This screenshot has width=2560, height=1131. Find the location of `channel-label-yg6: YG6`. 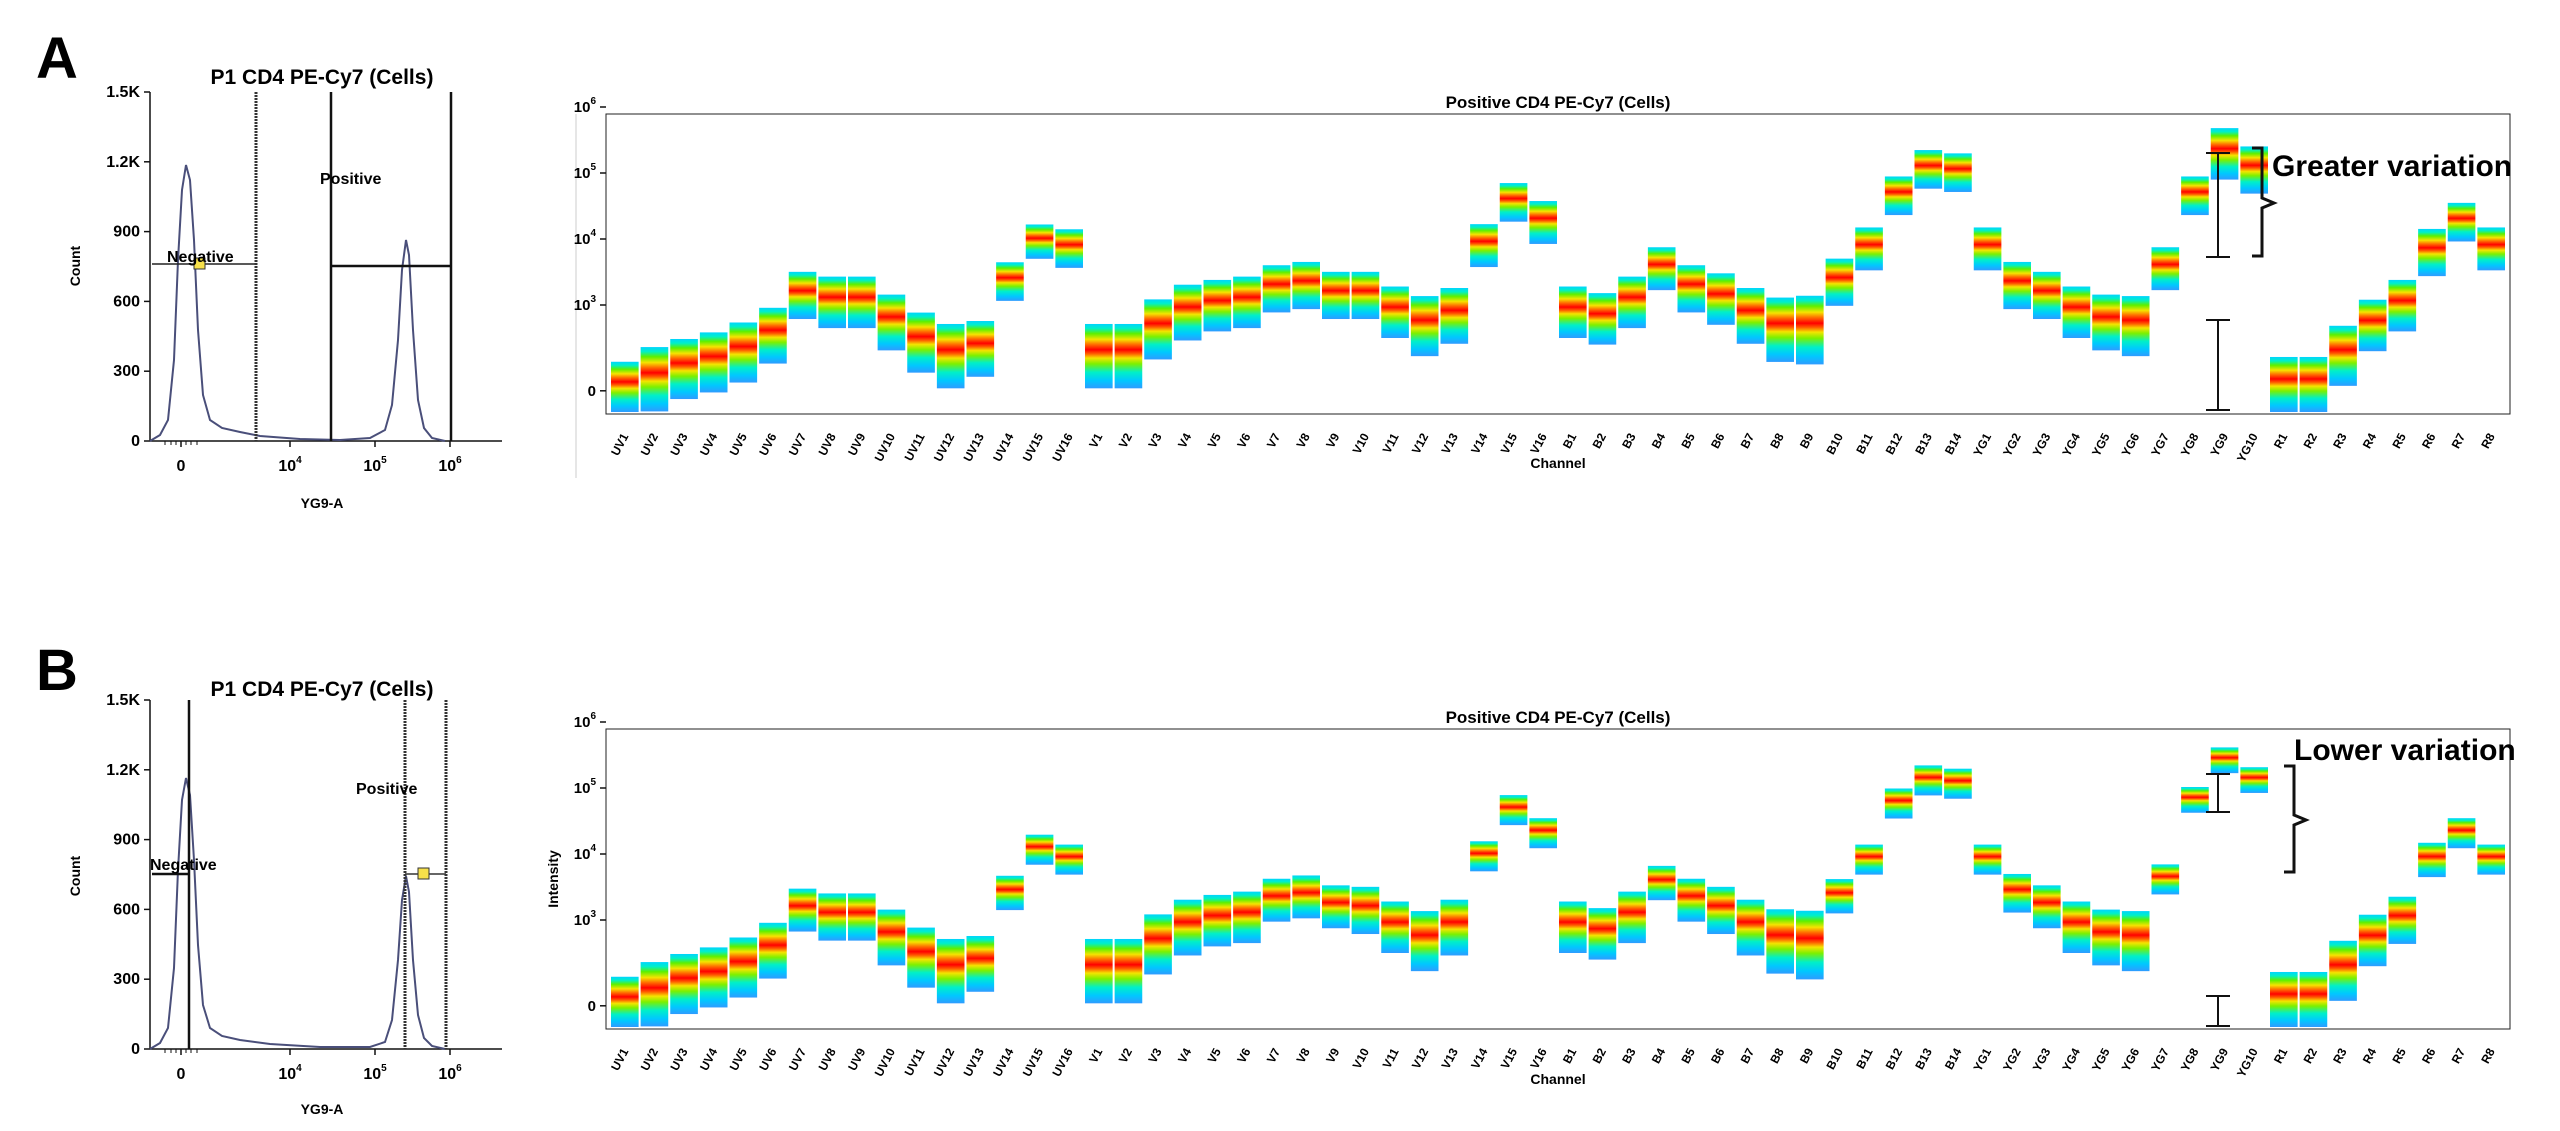

channel-label-yg6: YG6 is located at coordinates (2131, 445).